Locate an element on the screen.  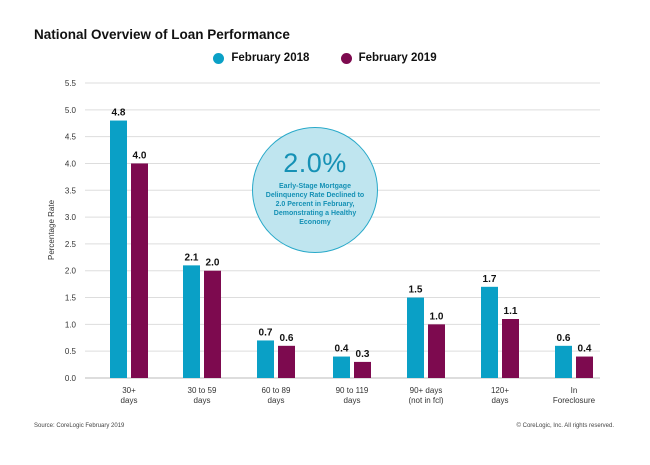
x-tick-label: 90+ days is located at coordinates (426, 390).